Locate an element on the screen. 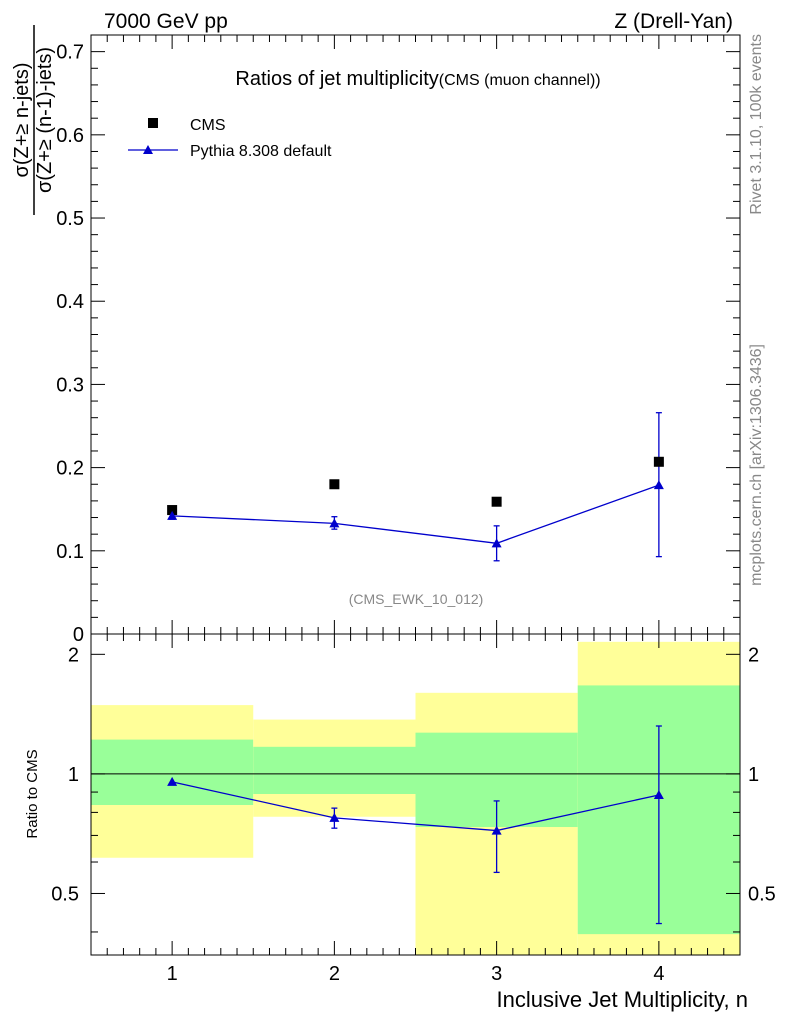 The height and width of the screenshot is (1024, 786). main-y-tick-label: 0.3 is located at coordinates (70, 385).